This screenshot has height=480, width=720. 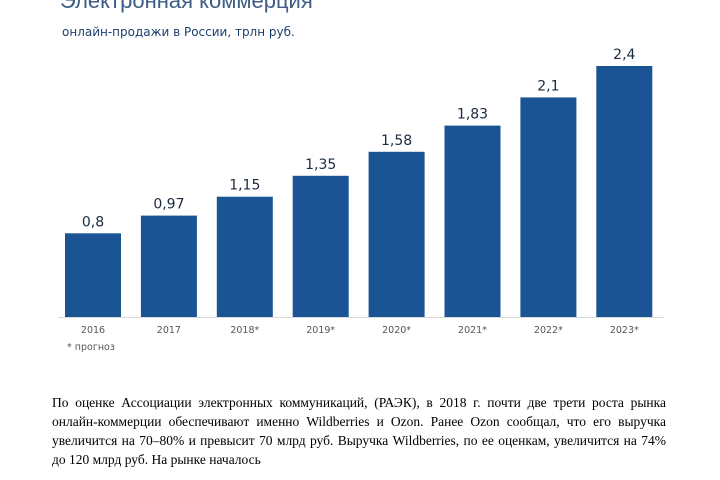 I want to click on bar-value-label: 1,35, so click(x=320, y=165).